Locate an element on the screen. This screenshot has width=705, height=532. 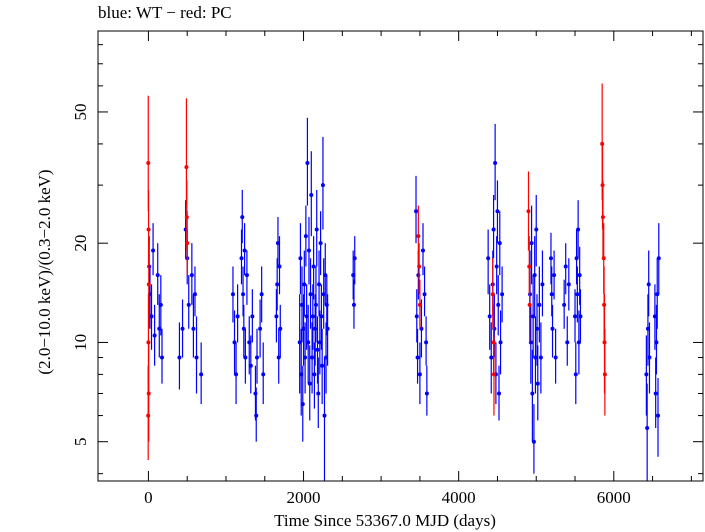
x-axis-label: Time Since 53367.0 MJD (days) is located at coordinates (385, 520).